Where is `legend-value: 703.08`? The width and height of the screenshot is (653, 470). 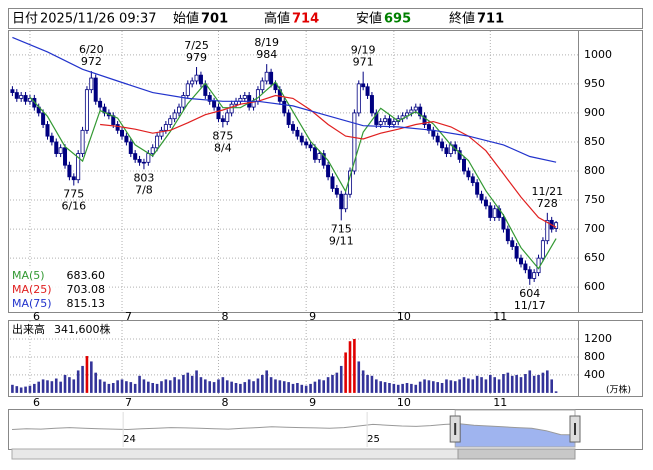
legend-value: 703.08 is located at coordinates (86, 289).